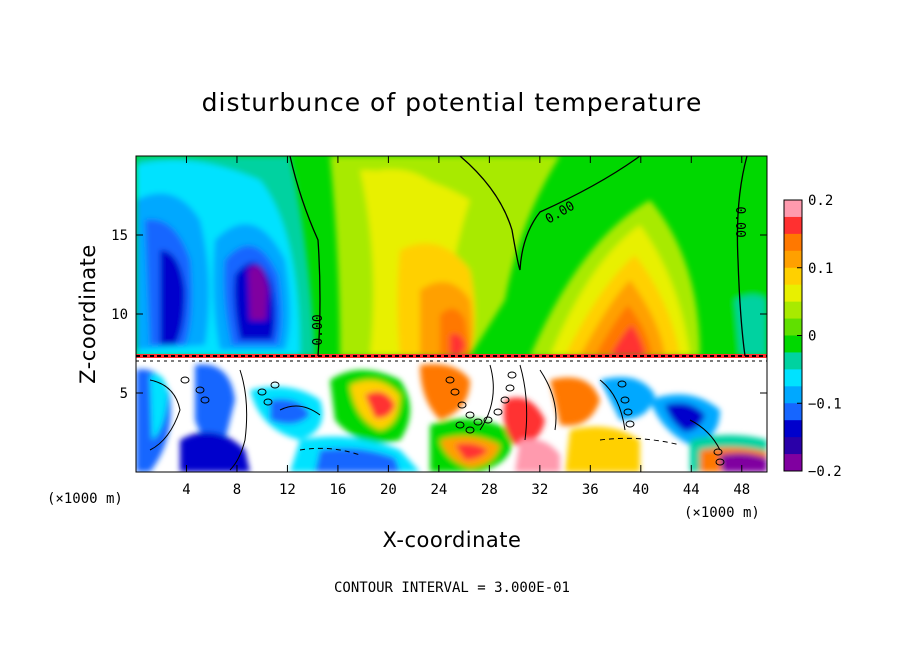 The width and height of the screenshot is (904, 654). I want to click on colorbar-tick-label: 0.1, so click(820, 269).